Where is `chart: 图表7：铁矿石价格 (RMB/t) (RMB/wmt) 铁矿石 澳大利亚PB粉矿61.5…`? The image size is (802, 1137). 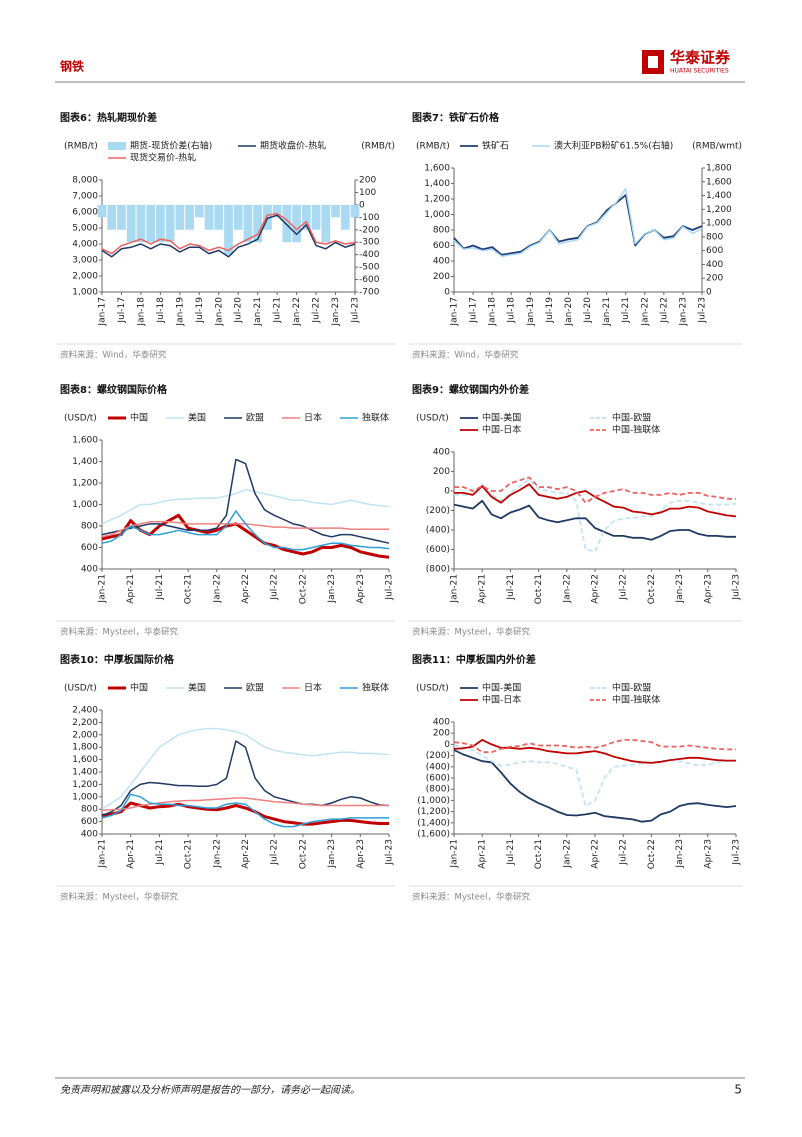 chart: 图表7：铁矿石价格 (RMB/t) (RMB/wmt) 铁矿石 澳大利亚PB粉矿61.5… is located at coordinates (575, 236).